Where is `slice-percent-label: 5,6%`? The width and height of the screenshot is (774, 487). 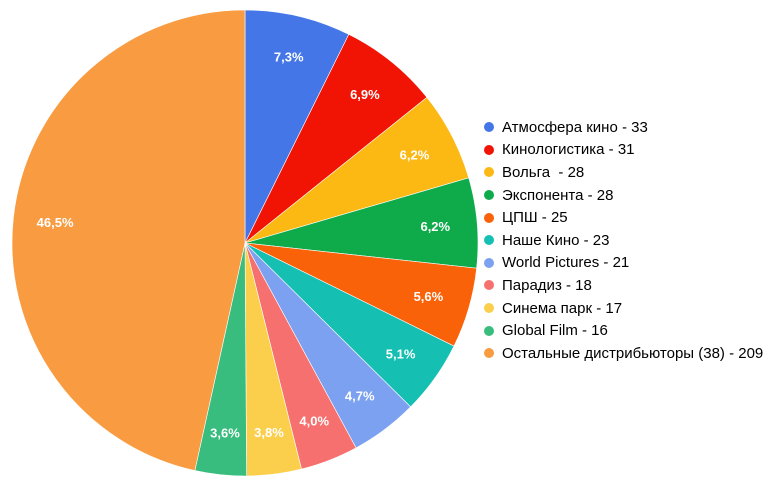
slice-percent-label: 5,6% is located at coordinates (429, 296).